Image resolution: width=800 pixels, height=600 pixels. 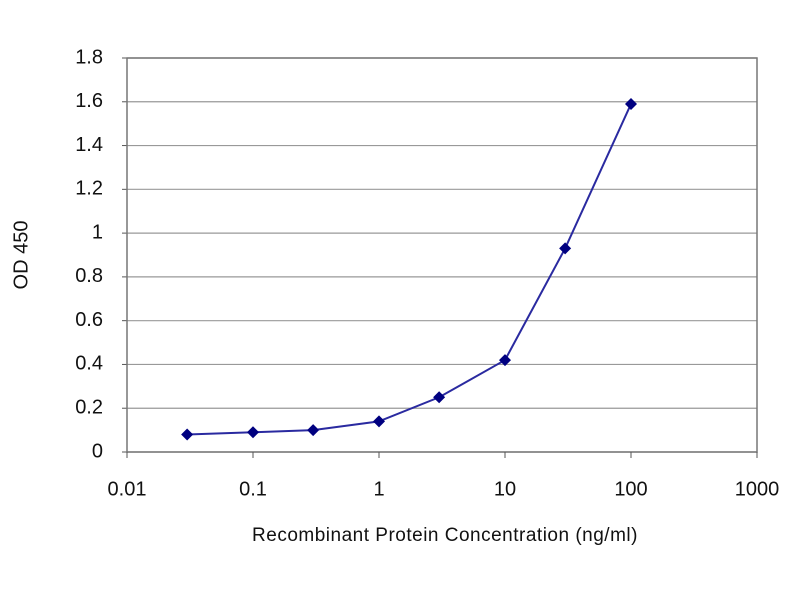 I want to click on y-axis-title: OD 450, so click(x=21, y=255).